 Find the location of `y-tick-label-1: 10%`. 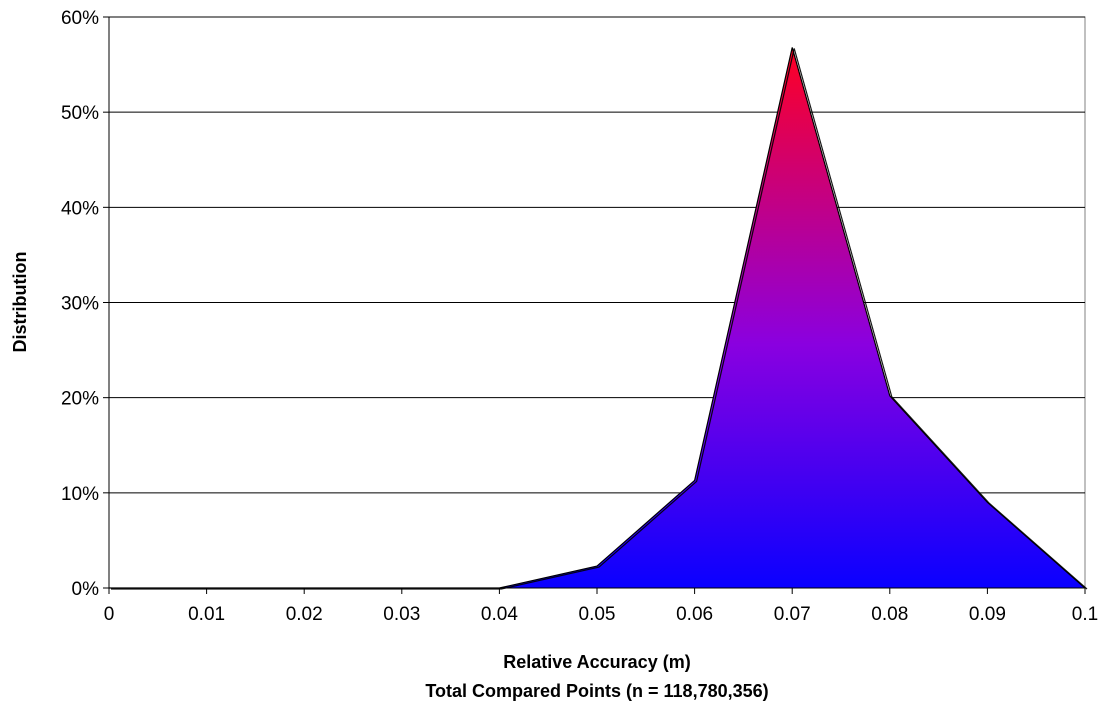

y-tick-label-1: 10% is located at coordinates (80, 494).